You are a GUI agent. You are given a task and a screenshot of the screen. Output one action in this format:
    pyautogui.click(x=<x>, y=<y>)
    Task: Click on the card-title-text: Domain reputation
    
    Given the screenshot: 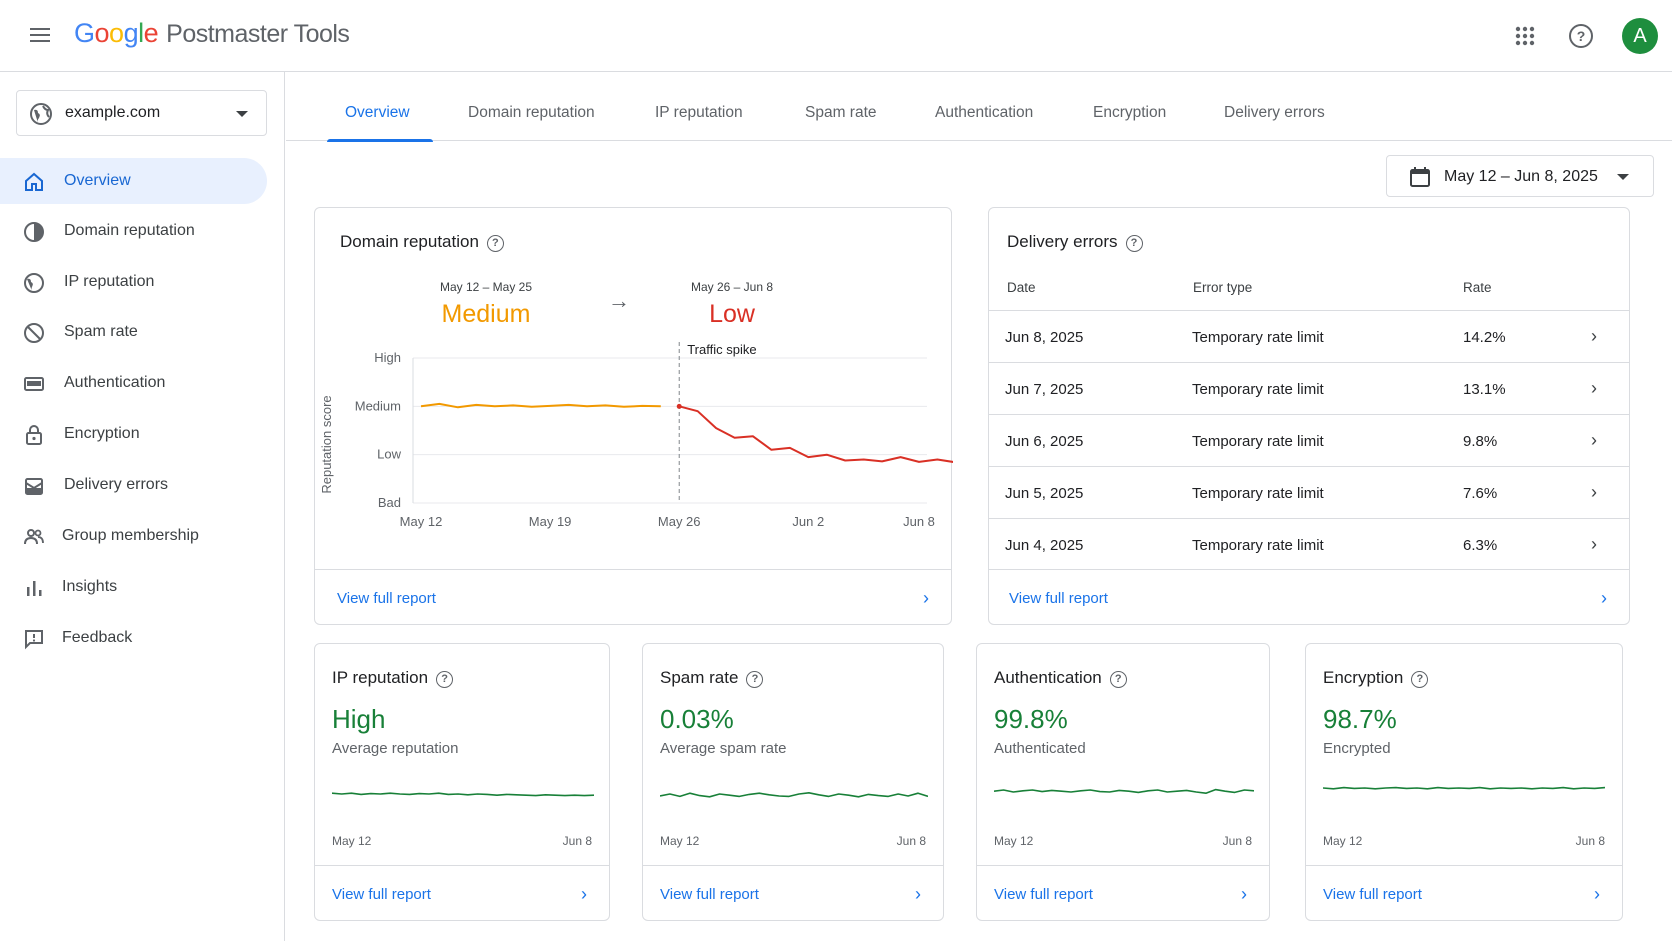 What is the action you would take?
    pyautogui.click(x=409, y=241)
    